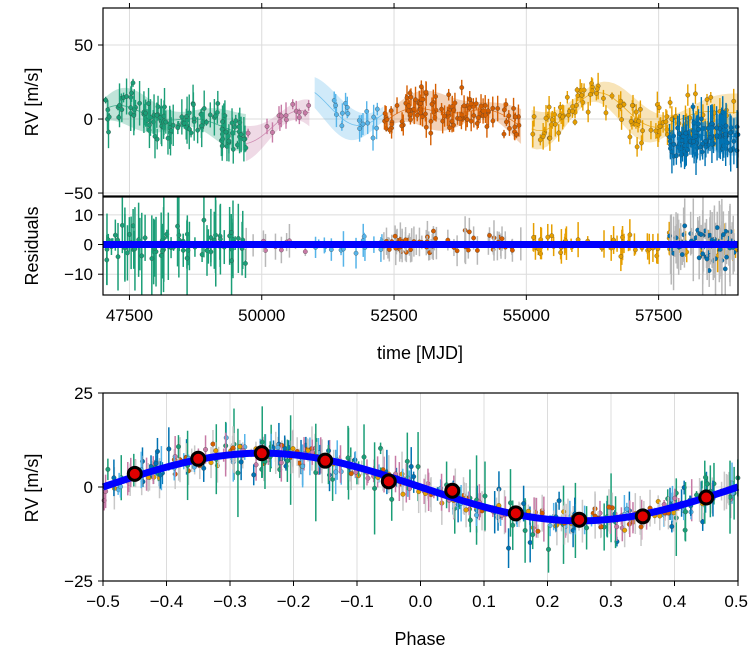 The height and width of the screenshot is (657, 750). Describe the element at coordinates (83, 215) in the screenshot. I see `residuals-ytick-label: 10` at that location.